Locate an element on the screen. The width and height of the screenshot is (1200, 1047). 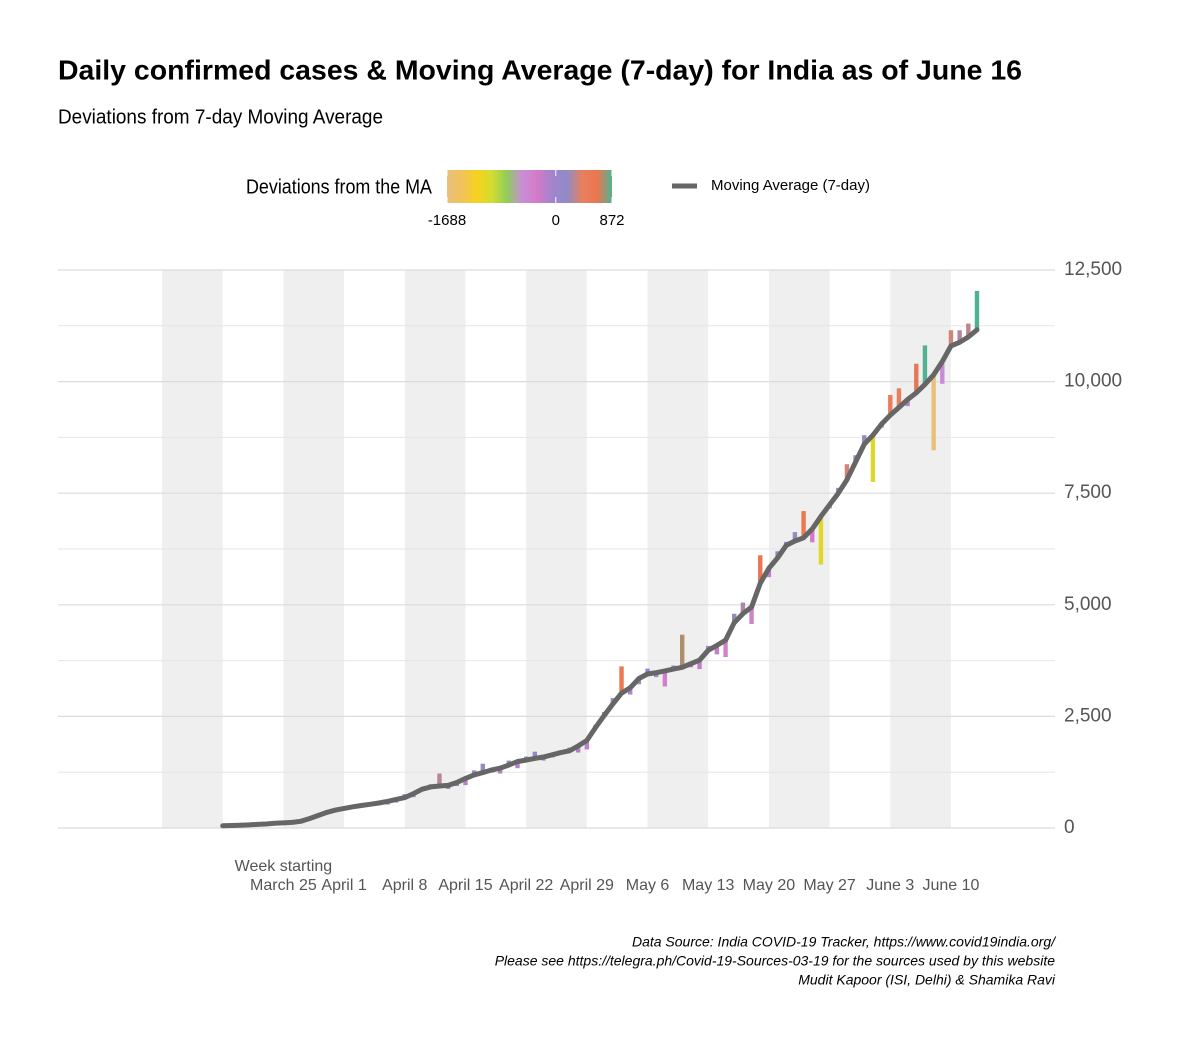
legend-label: Moving Average (7-day) is located at coordinates (790, 185).